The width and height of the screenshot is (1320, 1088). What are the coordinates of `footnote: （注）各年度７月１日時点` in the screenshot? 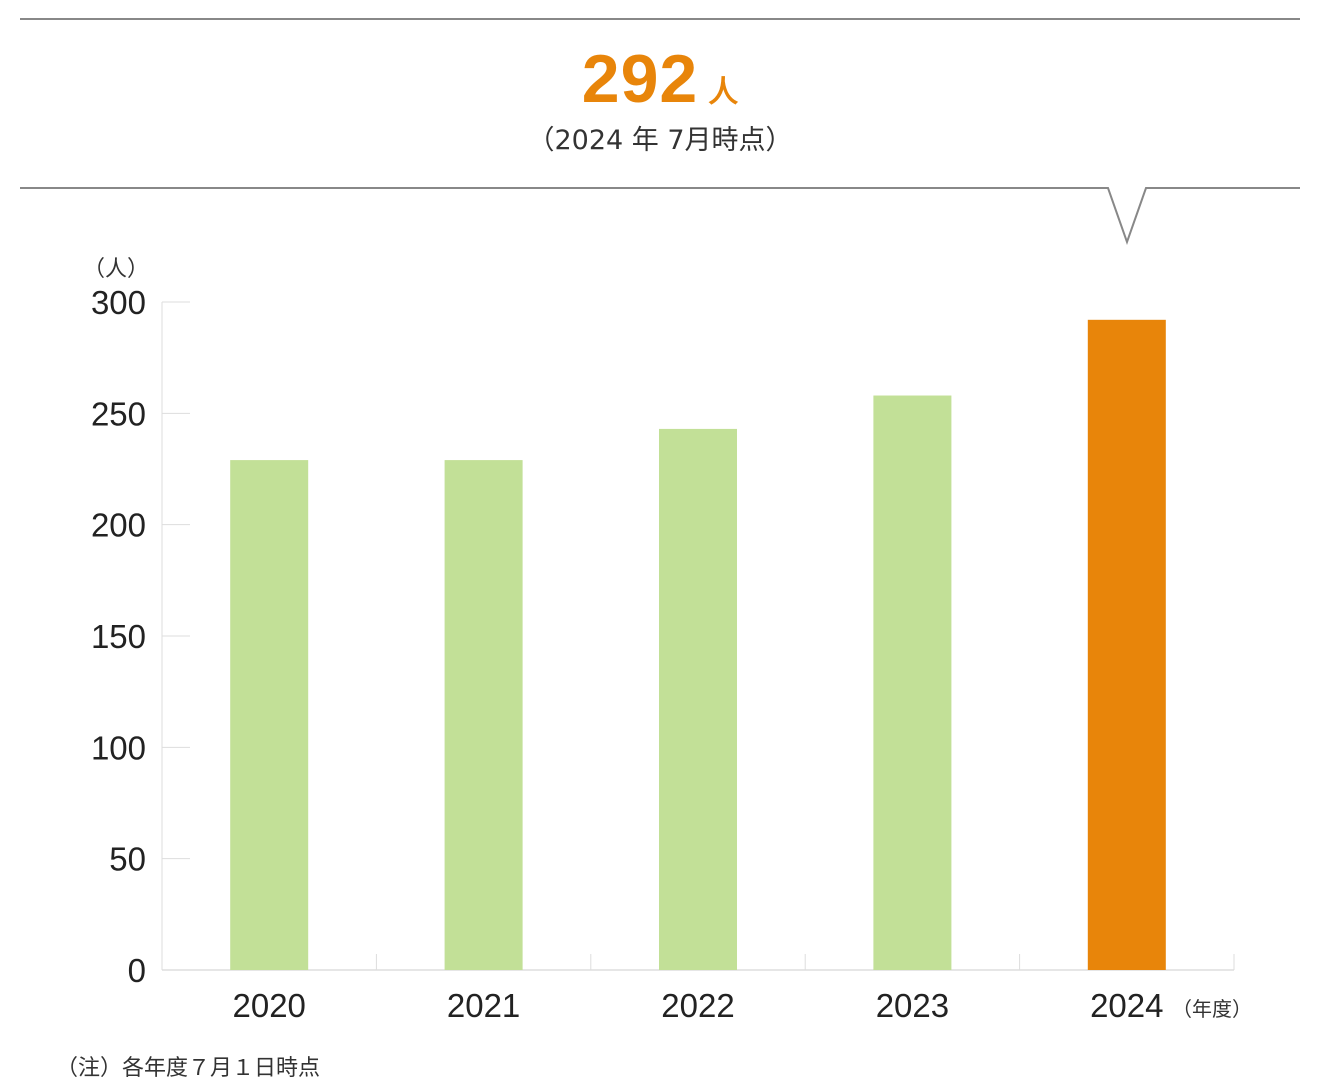 It's located at (188, 1068).